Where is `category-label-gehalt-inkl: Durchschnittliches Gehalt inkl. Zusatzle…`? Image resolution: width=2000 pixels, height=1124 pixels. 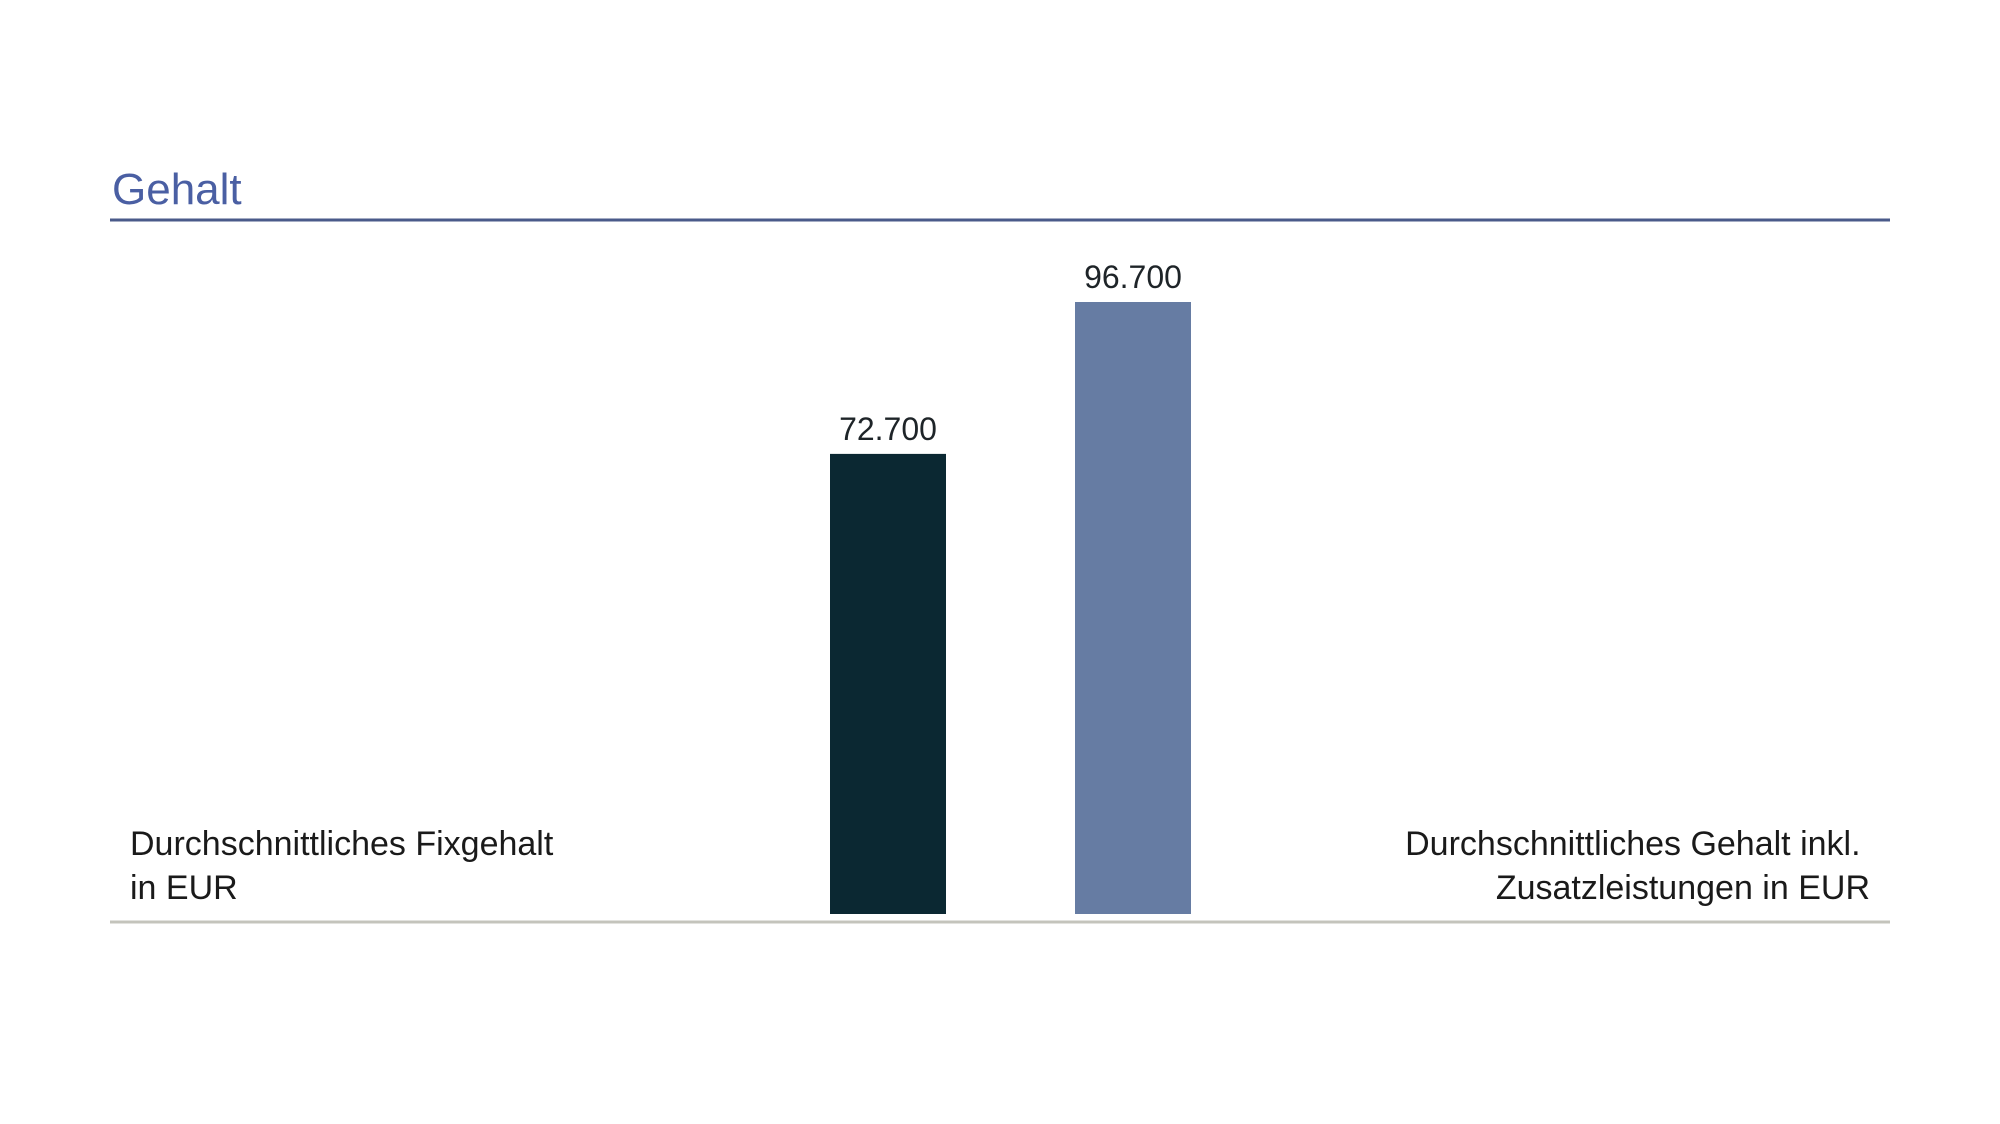
category-label-gehalt-inkl: Durchschnittliches Gehalt inkl. Zusatzle… is located at coordinates (1637, 866).